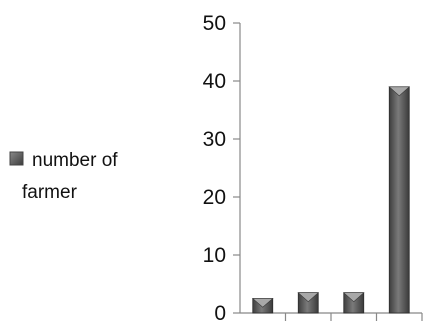  What do you see at coordinates (50, 192) in the screenshot?
I see `legend-label-line-2: farmer` at bounding box center [50, 192].